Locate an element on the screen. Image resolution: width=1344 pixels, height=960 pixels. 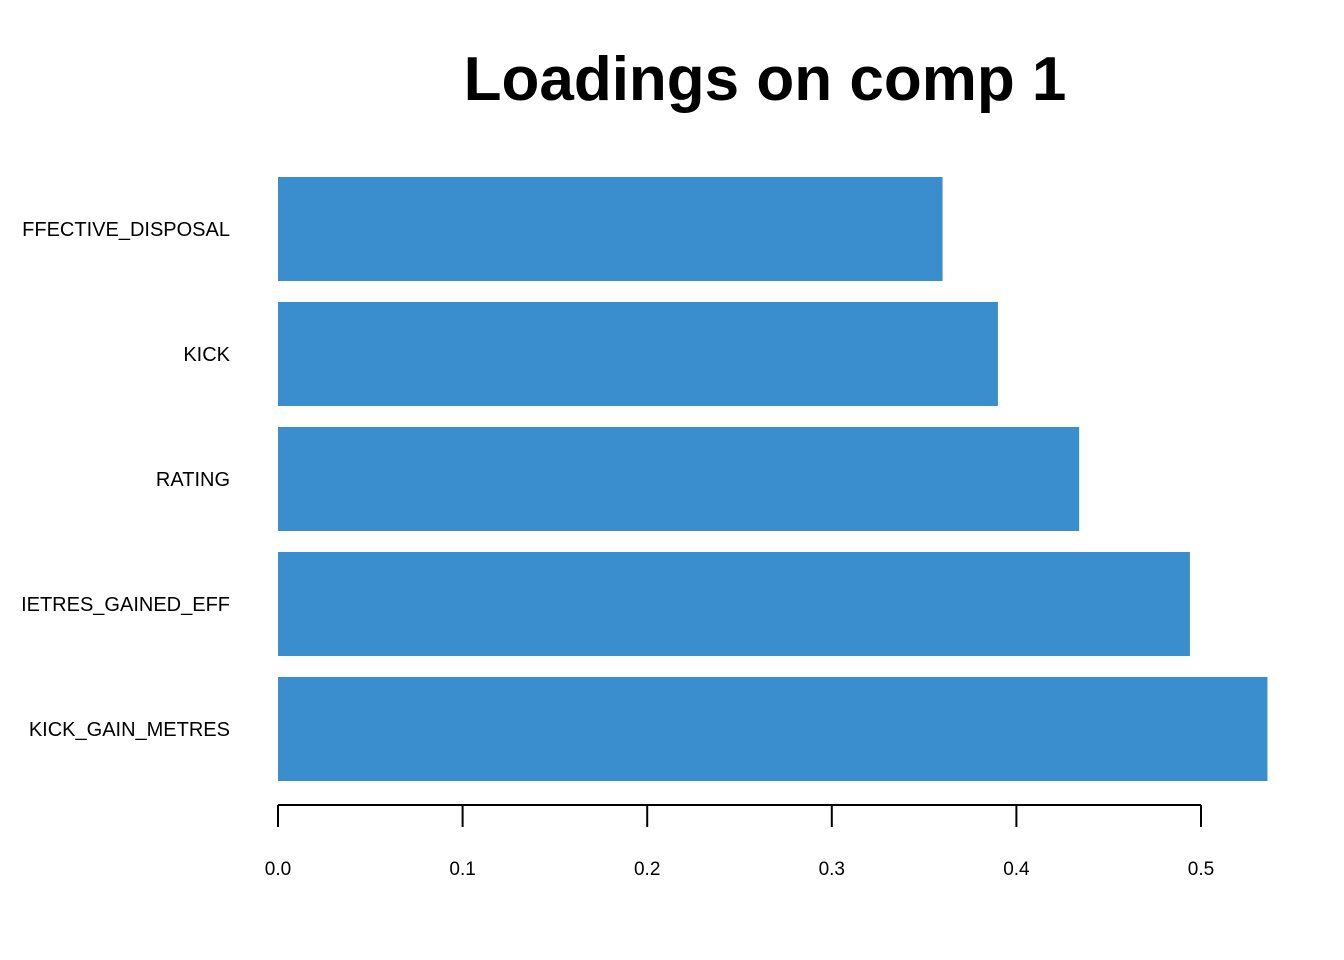
category-label: FFECTIVE_DISPOSAL is located at coordinates (126, 230).